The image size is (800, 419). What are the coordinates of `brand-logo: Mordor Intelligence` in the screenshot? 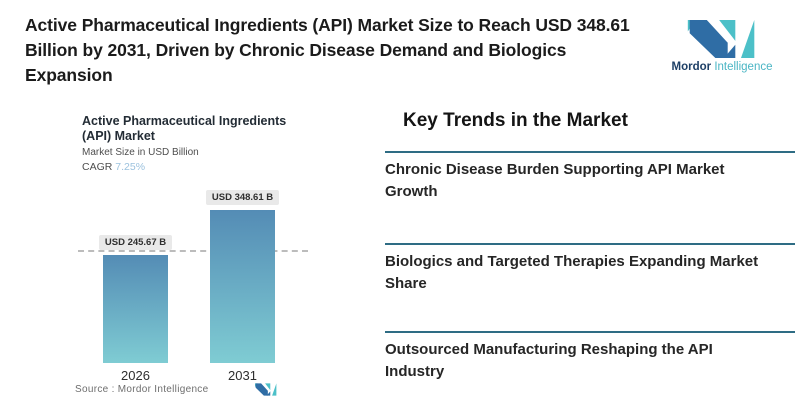 It's located at (722, 46).